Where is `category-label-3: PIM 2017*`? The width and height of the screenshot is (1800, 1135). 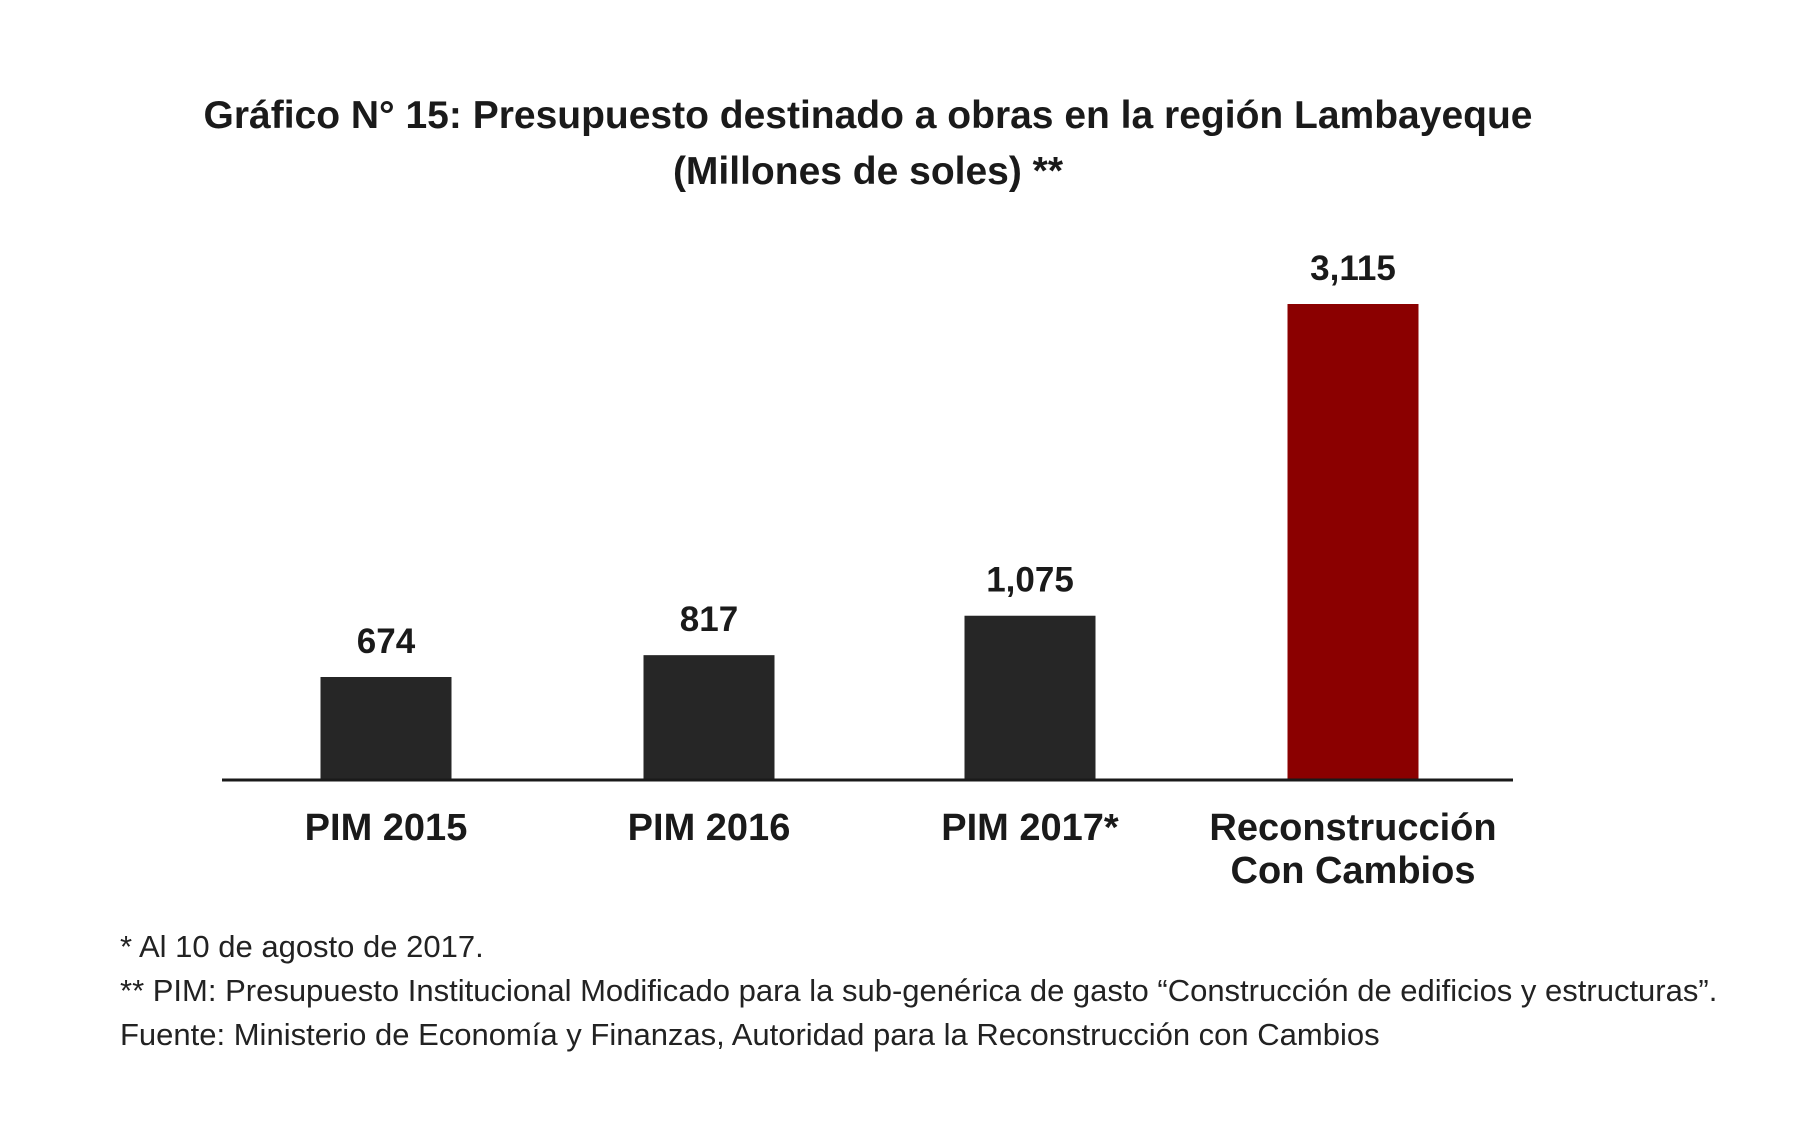 category-label-3: PIM 2017* is located at coordinates (1030, 828).